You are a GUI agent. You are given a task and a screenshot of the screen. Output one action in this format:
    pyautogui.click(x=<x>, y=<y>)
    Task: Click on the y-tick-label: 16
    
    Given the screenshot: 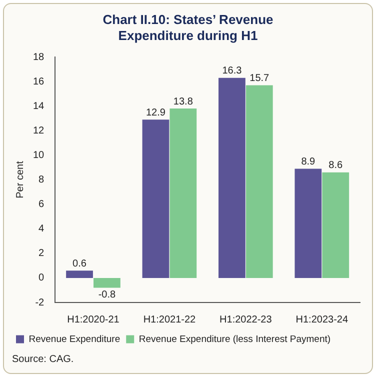 What is the action you would take?
    pyautogui.click(x=39, y=82)
    